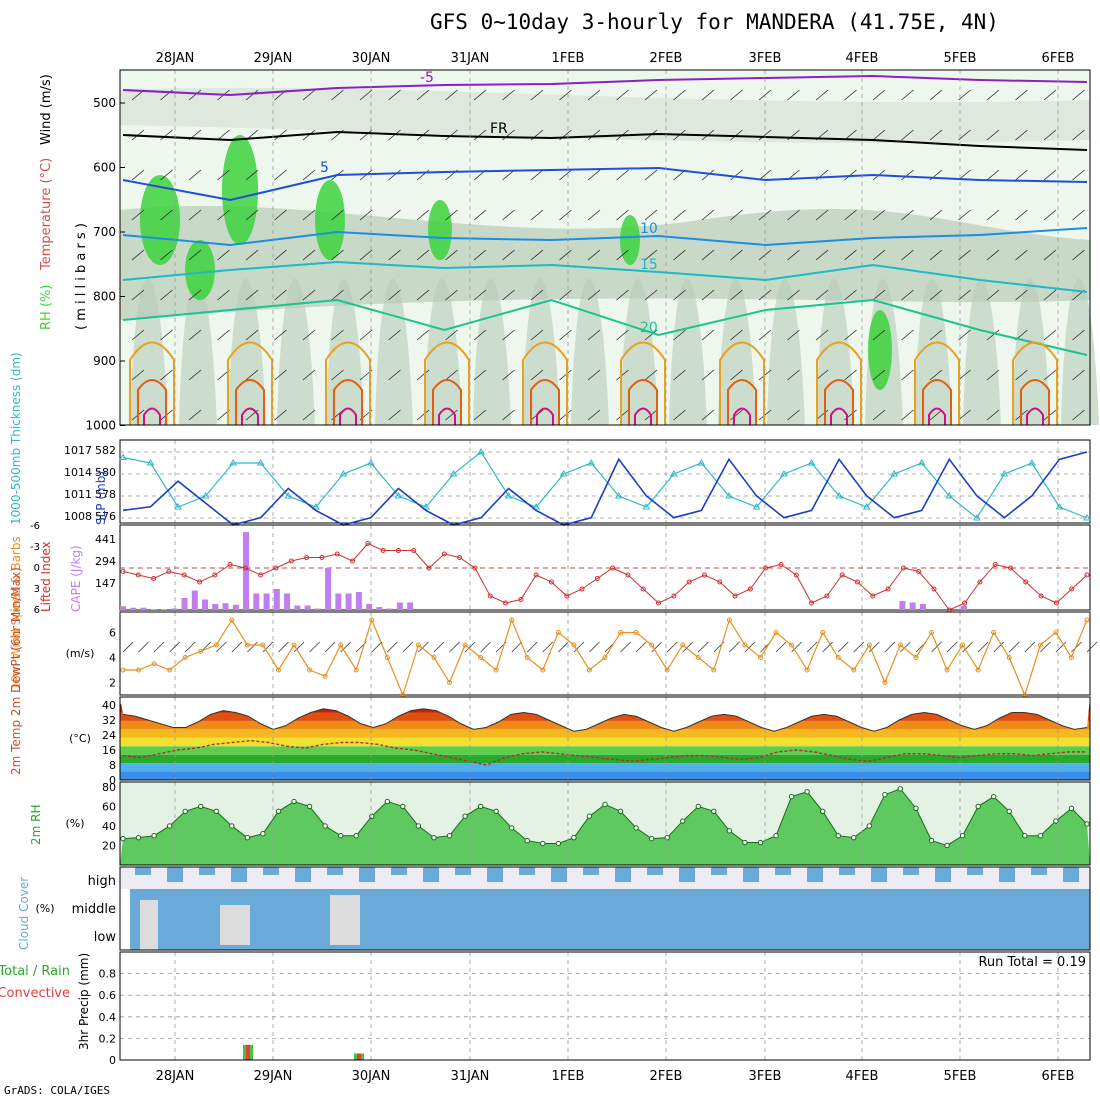  I want to click on slp-tick-label: 1017, so click(78, 450).